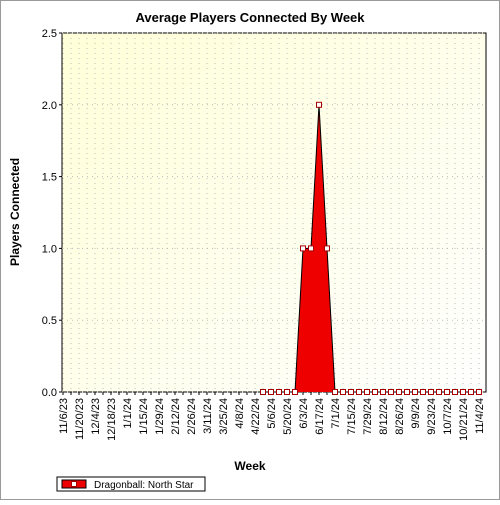 This screenshot has height=505, width=500. What do you see at coordinates (352, 416) in the screenshot?
I see `x-tick-label: 7/15/24` at bounding box center [352, 416].